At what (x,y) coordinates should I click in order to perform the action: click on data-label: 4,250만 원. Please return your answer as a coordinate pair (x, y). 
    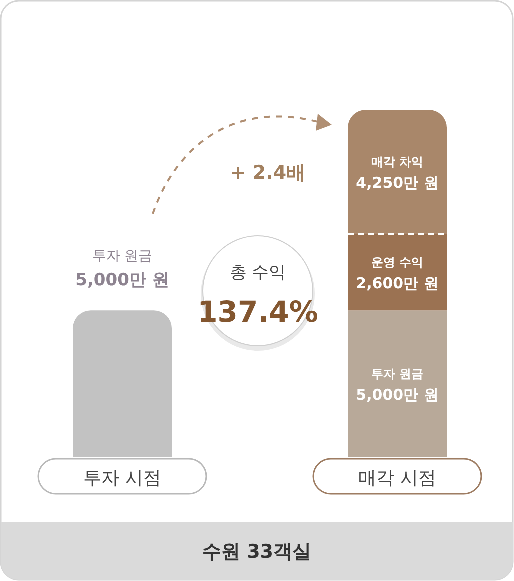
    Looking at the image, I should click on (397, 183).